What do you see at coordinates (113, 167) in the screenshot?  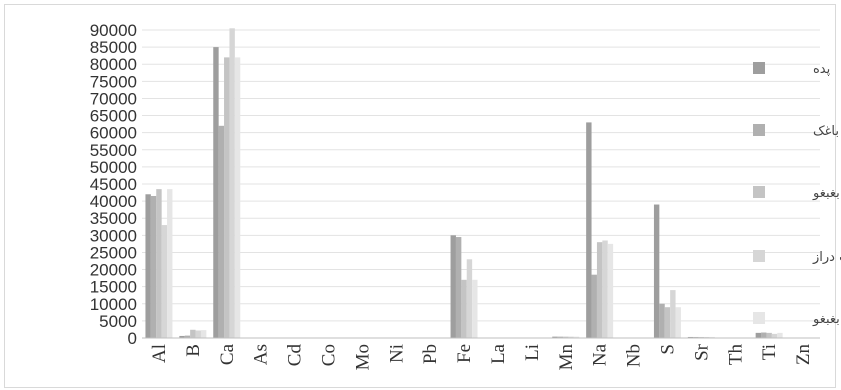 I see `y-tick-label: 50000` at bounding box center [113, 167].